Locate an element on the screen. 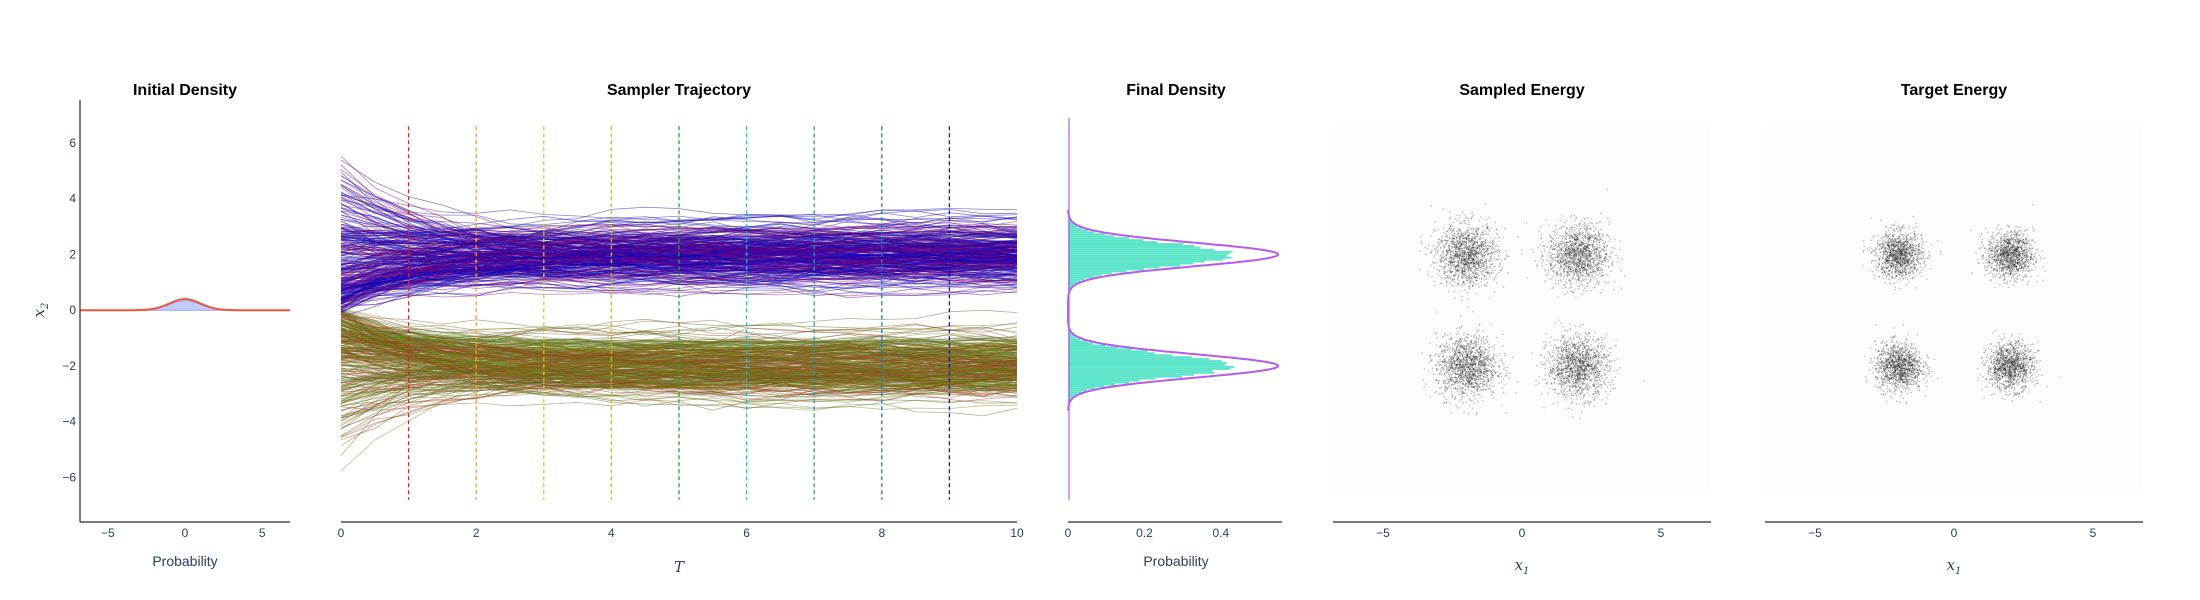 Image resolution: width=2200 pixels, height=600 pixels. sampled-energy-panel: Sampled Energy −5 0 5 x1 is located at coordinates (1522, 329).